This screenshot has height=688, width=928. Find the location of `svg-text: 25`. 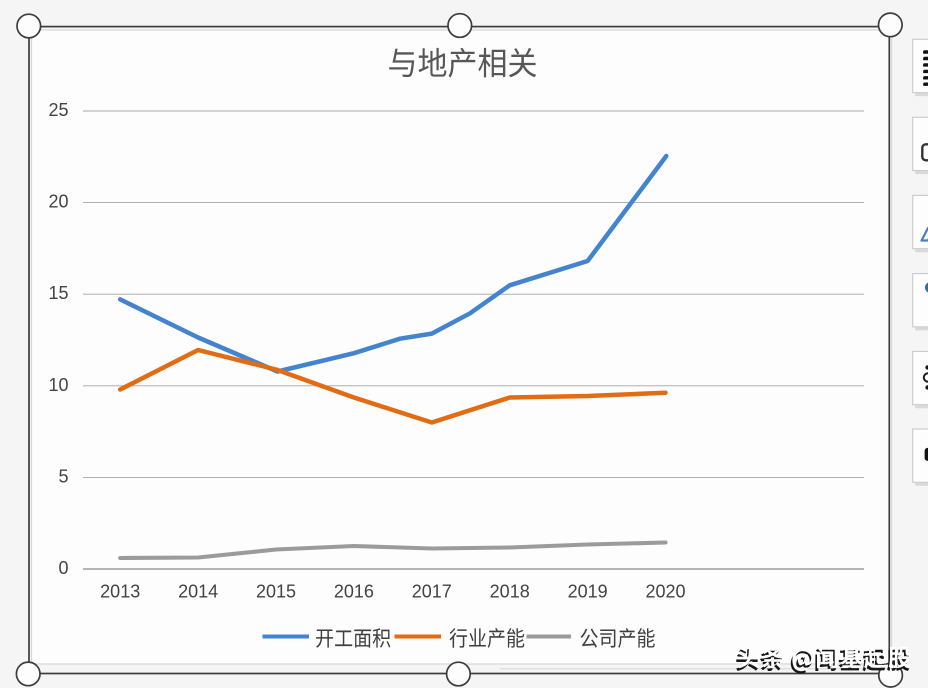

svg-text: 25 is located at coordinates (58, 110).